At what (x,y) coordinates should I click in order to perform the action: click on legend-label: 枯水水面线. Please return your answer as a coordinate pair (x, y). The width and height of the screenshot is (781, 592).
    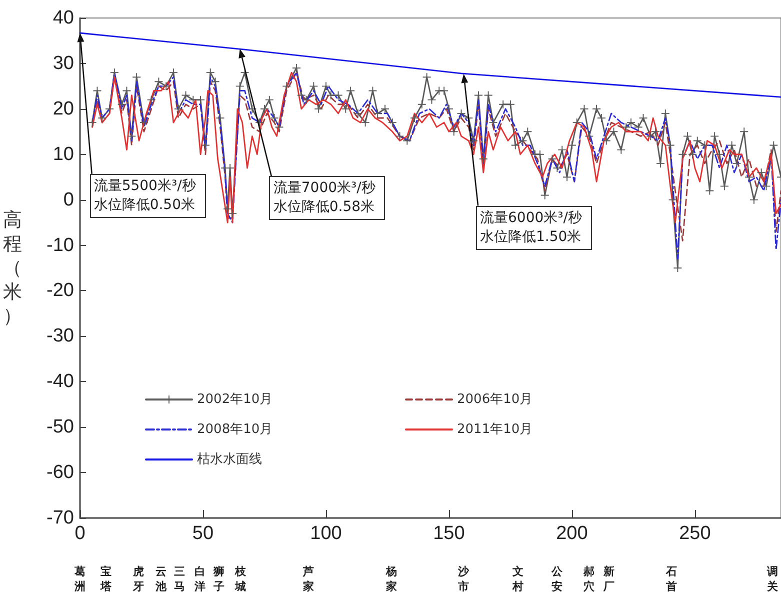
    Looking at the image, I should click on (229, 459).